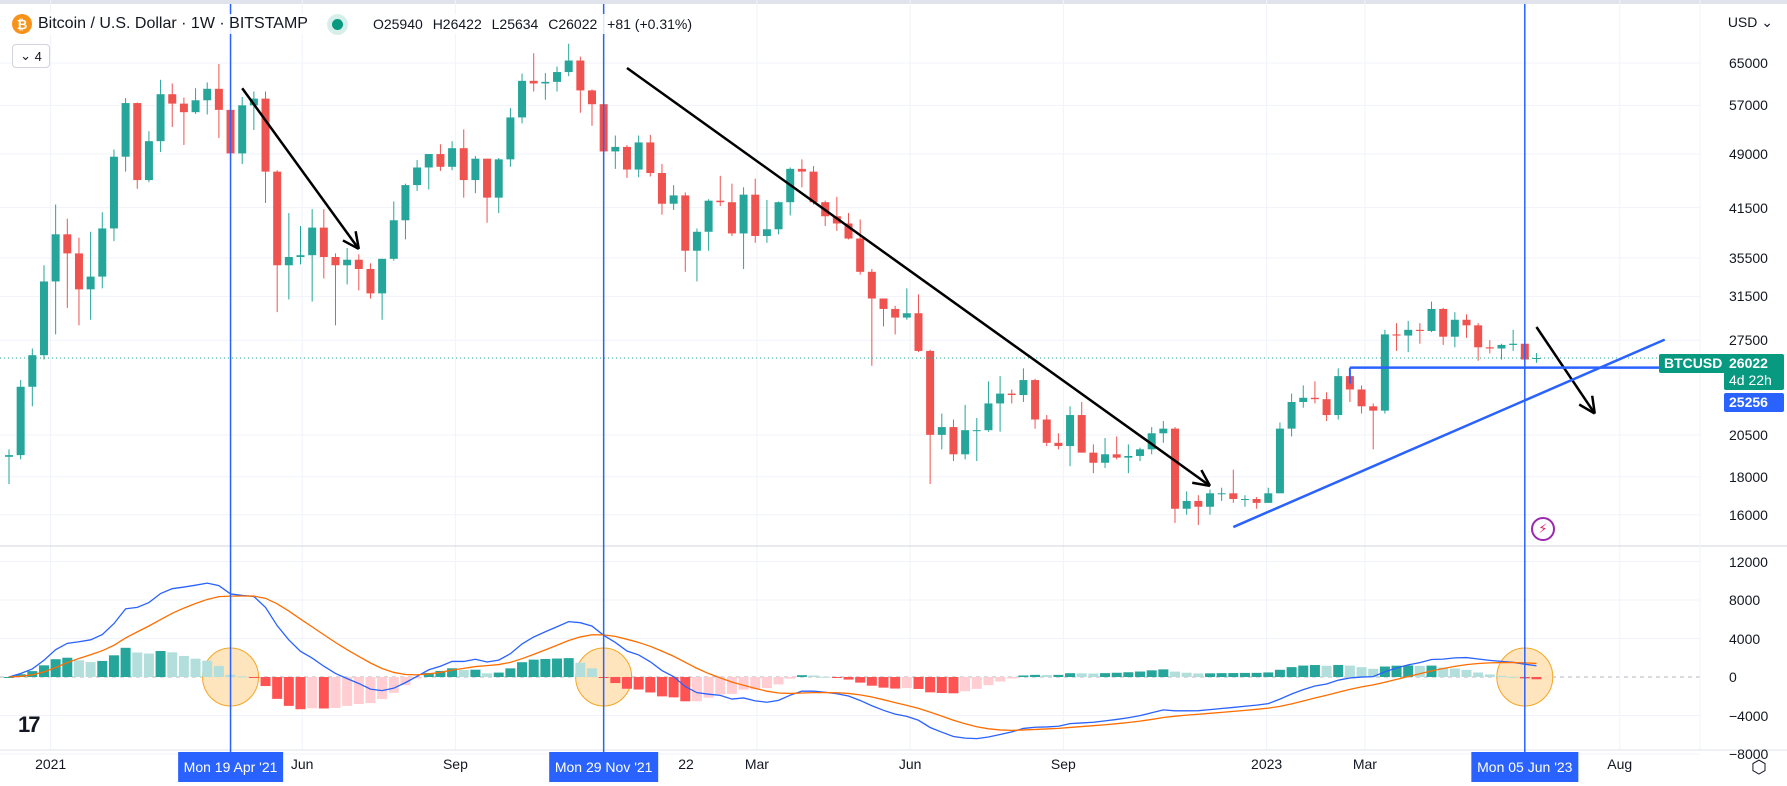  I want to click on currency-dropdown: USD ⌄, so click(1750, 22).